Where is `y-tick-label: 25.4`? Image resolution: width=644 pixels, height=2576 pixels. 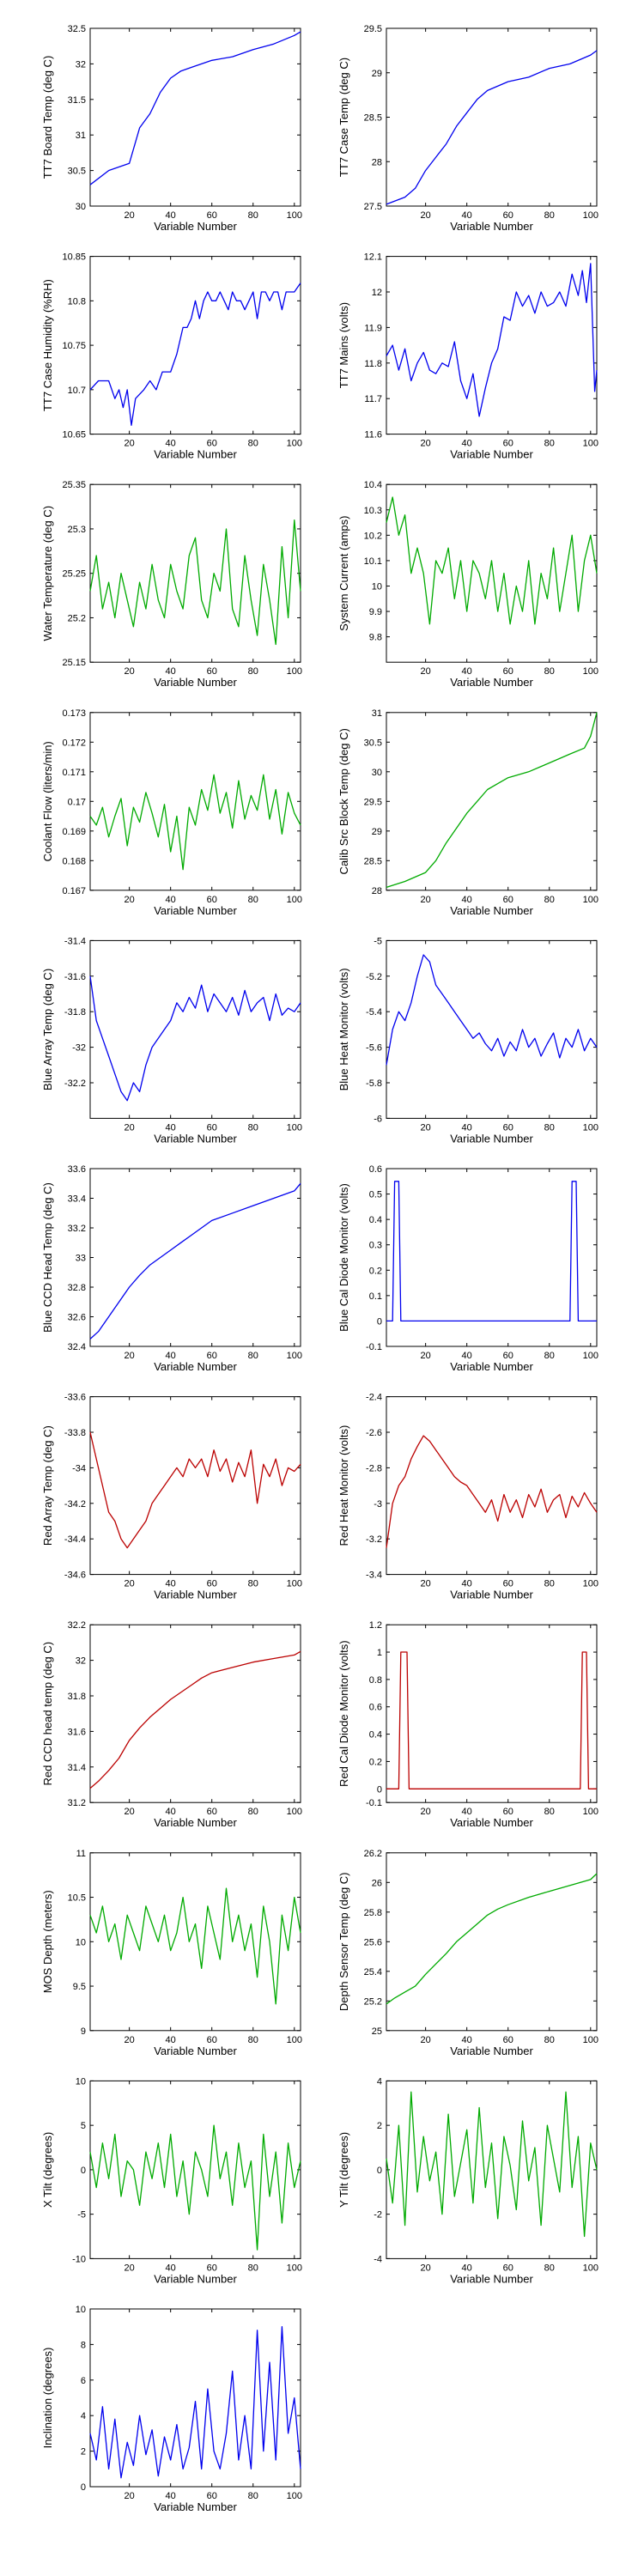 y-tick-label: 25.4 is located at coordinates (373, 1973).